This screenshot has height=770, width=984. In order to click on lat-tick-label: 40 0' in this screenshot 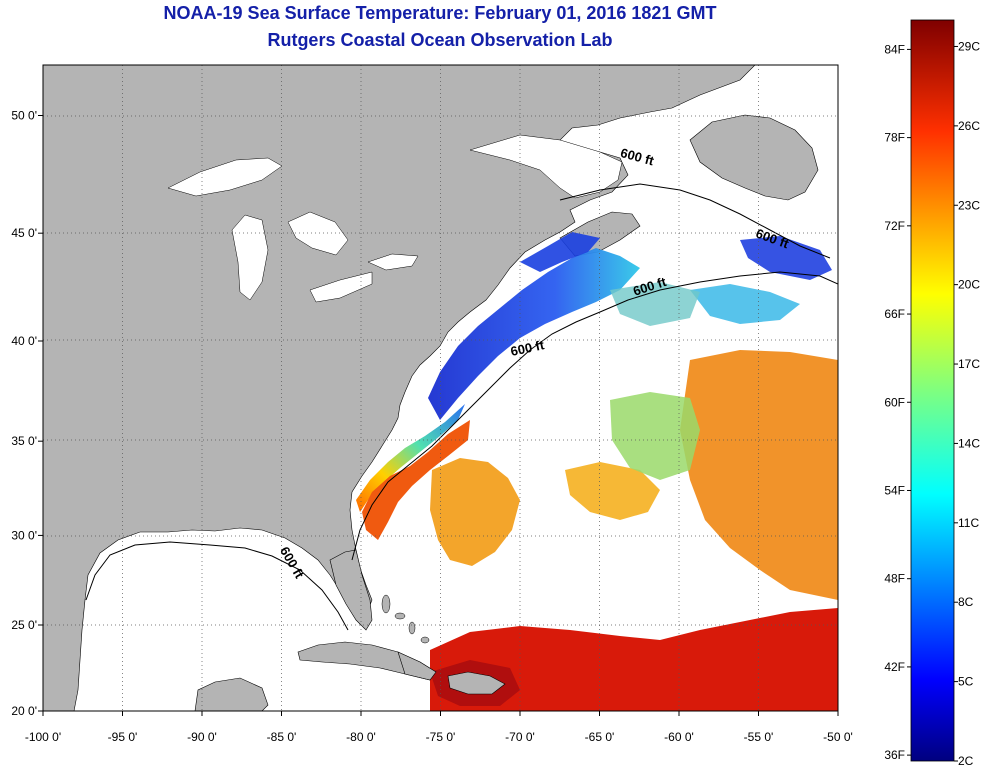, I will do `click(24, 341)`.